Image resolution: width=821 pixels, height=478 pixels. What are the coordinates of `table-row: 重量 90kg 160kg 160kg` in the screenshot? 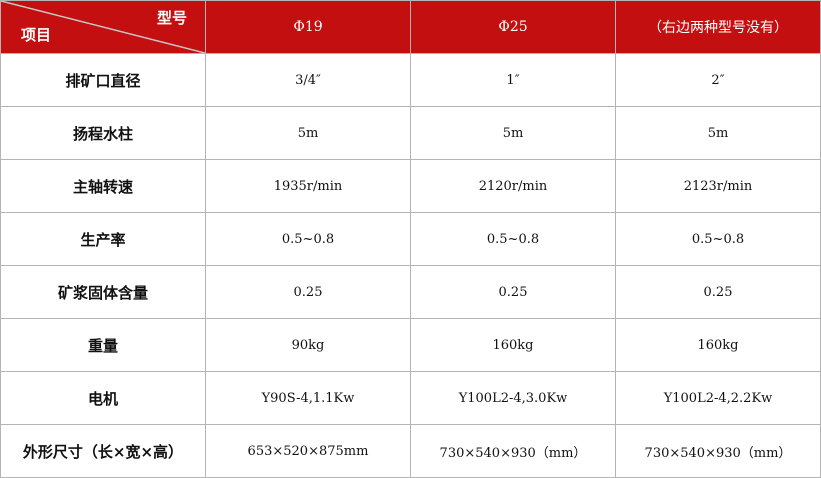 It's located at (410, 345).